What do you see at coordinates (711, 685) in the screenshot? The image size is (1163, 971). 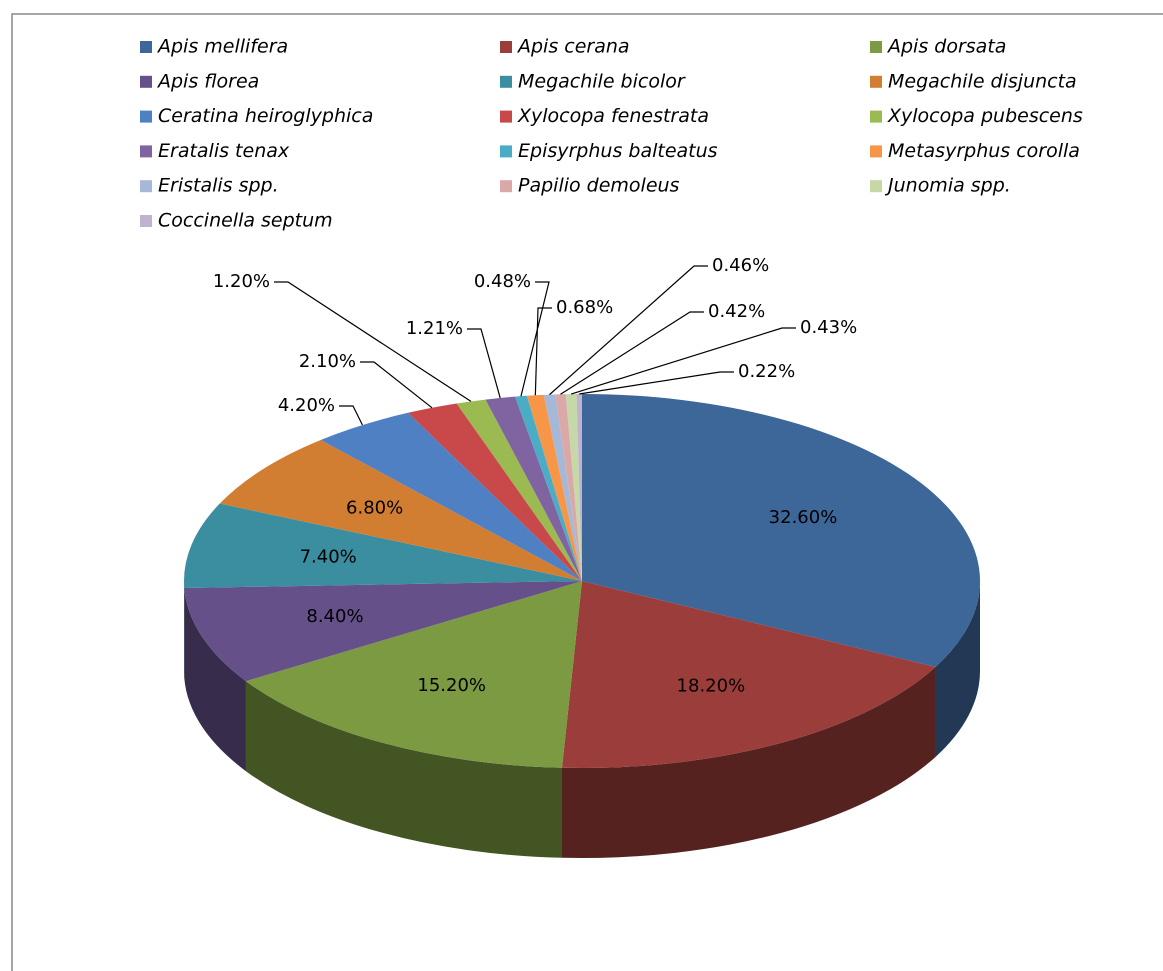 I see `data-label: 18.20%` at bounding box center [711, 685].